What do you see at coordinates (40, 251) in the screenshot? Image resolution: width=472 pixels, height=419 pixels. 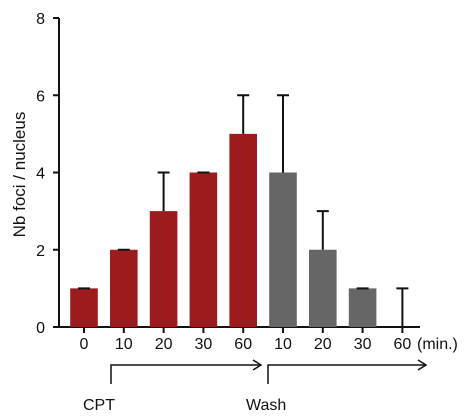 I see `y-tick-label: 2` at bounding box center [40, 251].